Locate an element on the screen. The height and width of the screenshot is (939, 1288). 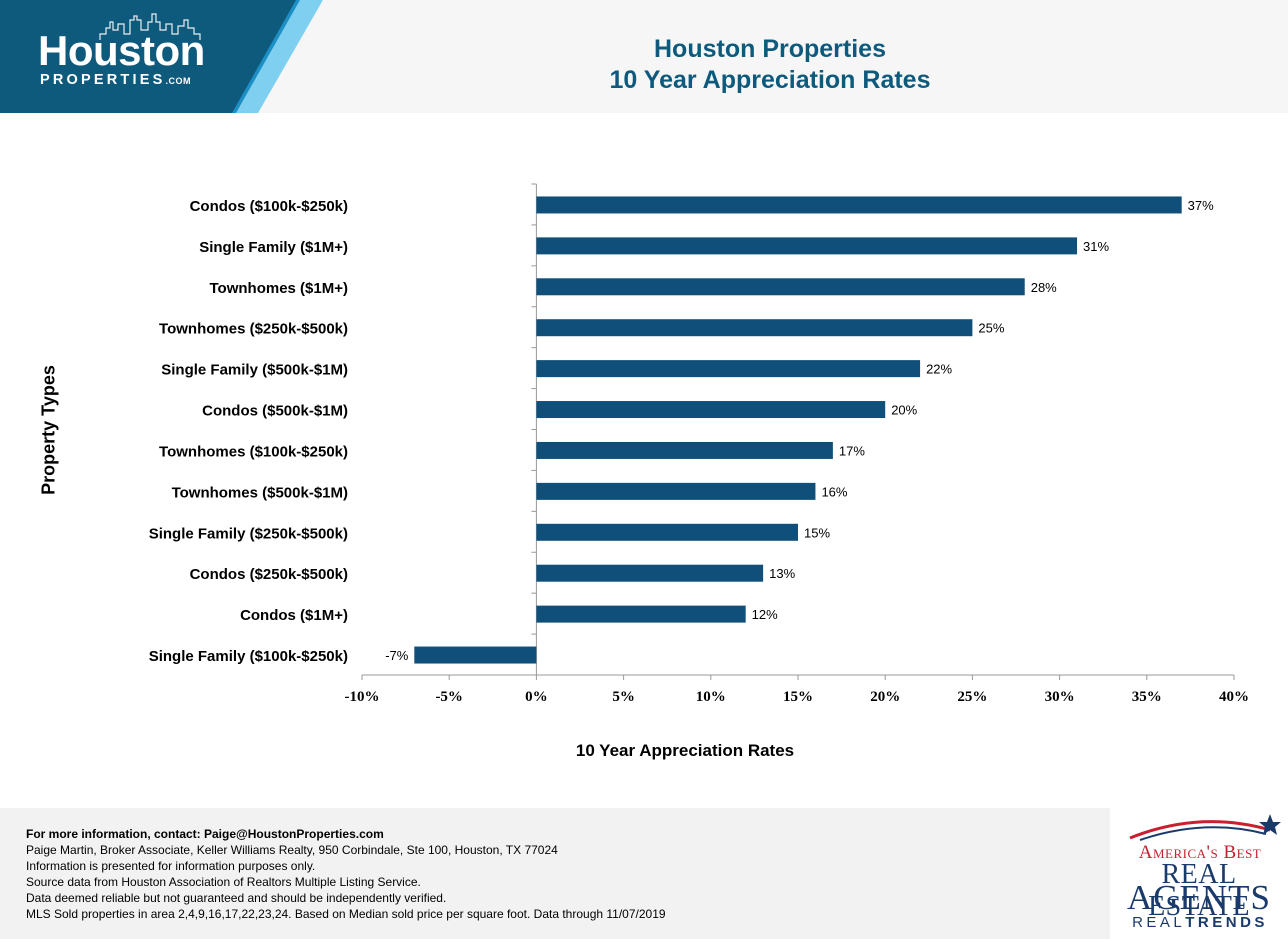
x-tick-label: 15% is located at coordinates (798, 697).